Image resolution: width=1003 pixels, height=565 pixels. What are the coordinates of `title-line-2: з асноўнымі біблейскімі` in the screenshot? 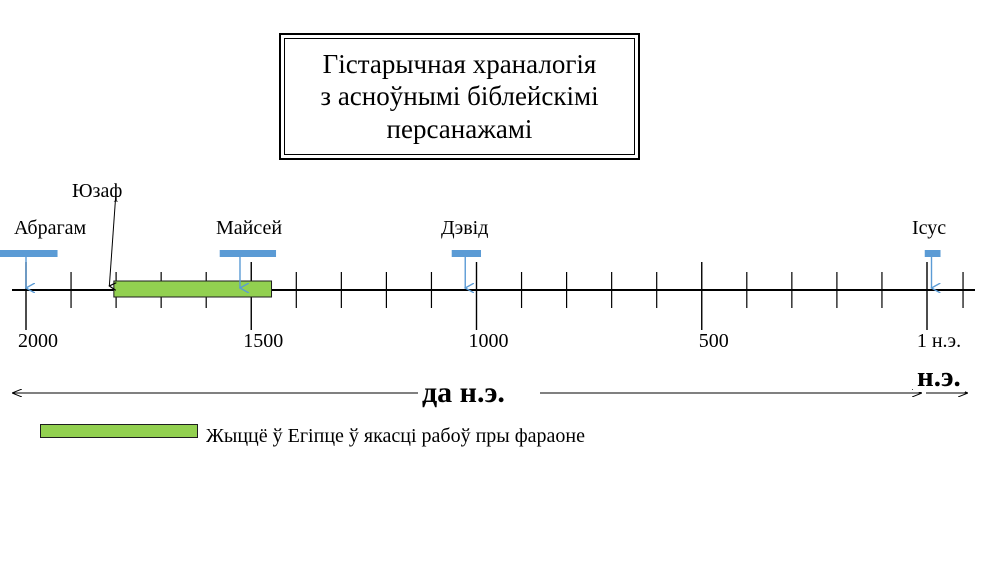 It's located at (459, 96).